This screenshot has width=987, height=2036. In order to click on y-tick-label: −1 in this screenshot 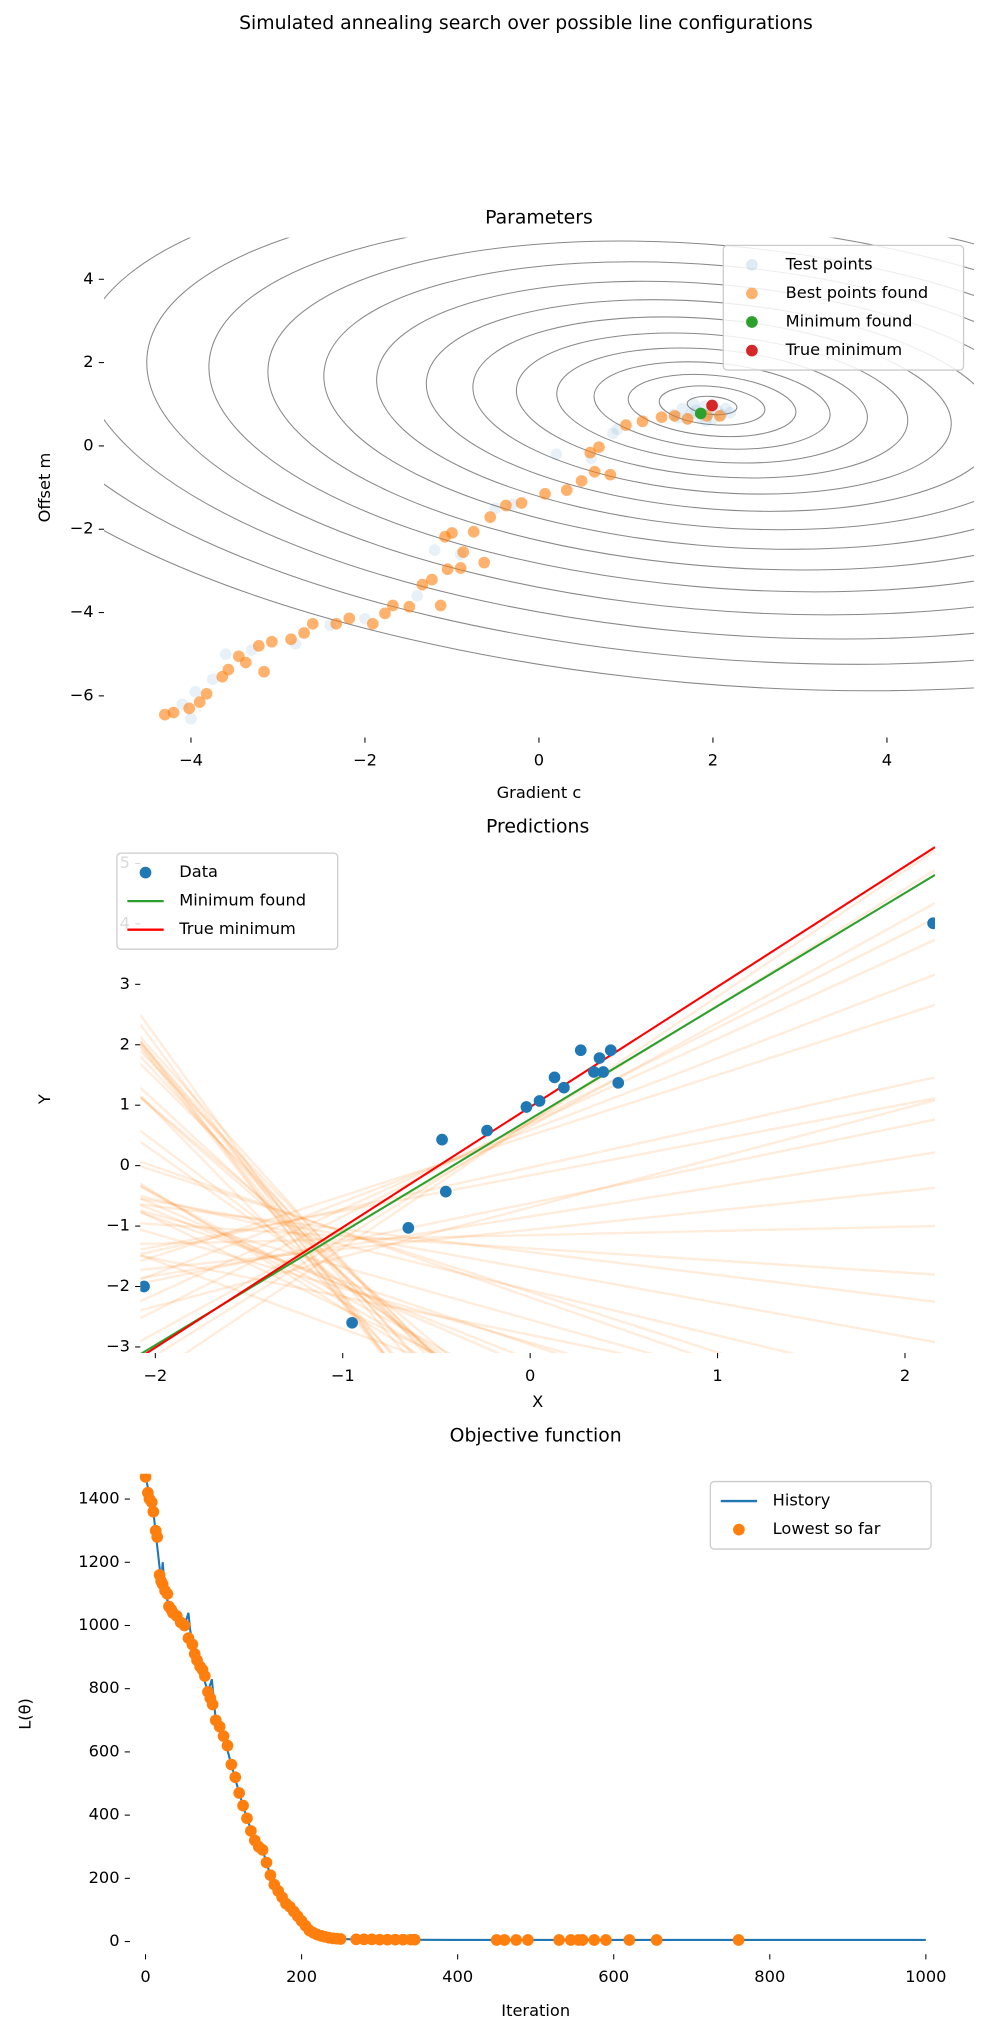, I will do `click(118, 1225)`.